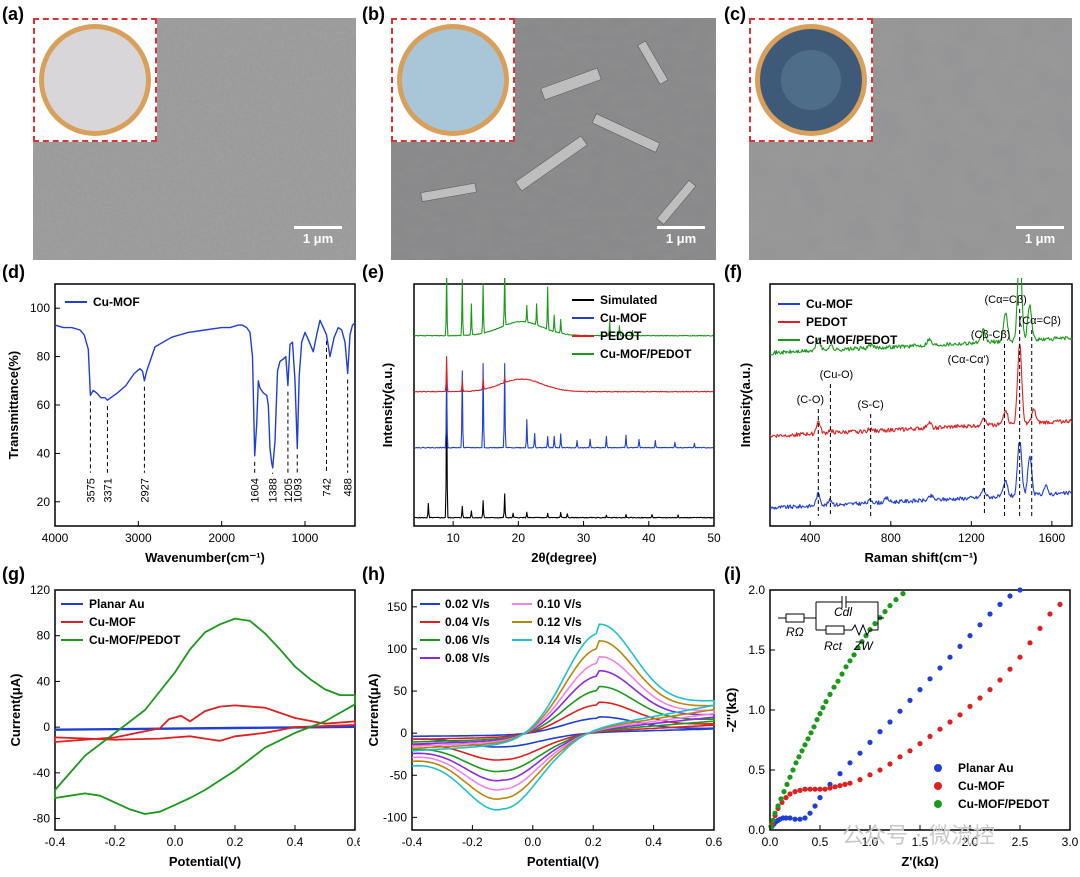 Image resolution: width=1080 pixels, height=877 pixels. I want to click on panel-label-c: (c), so click(735, 14).